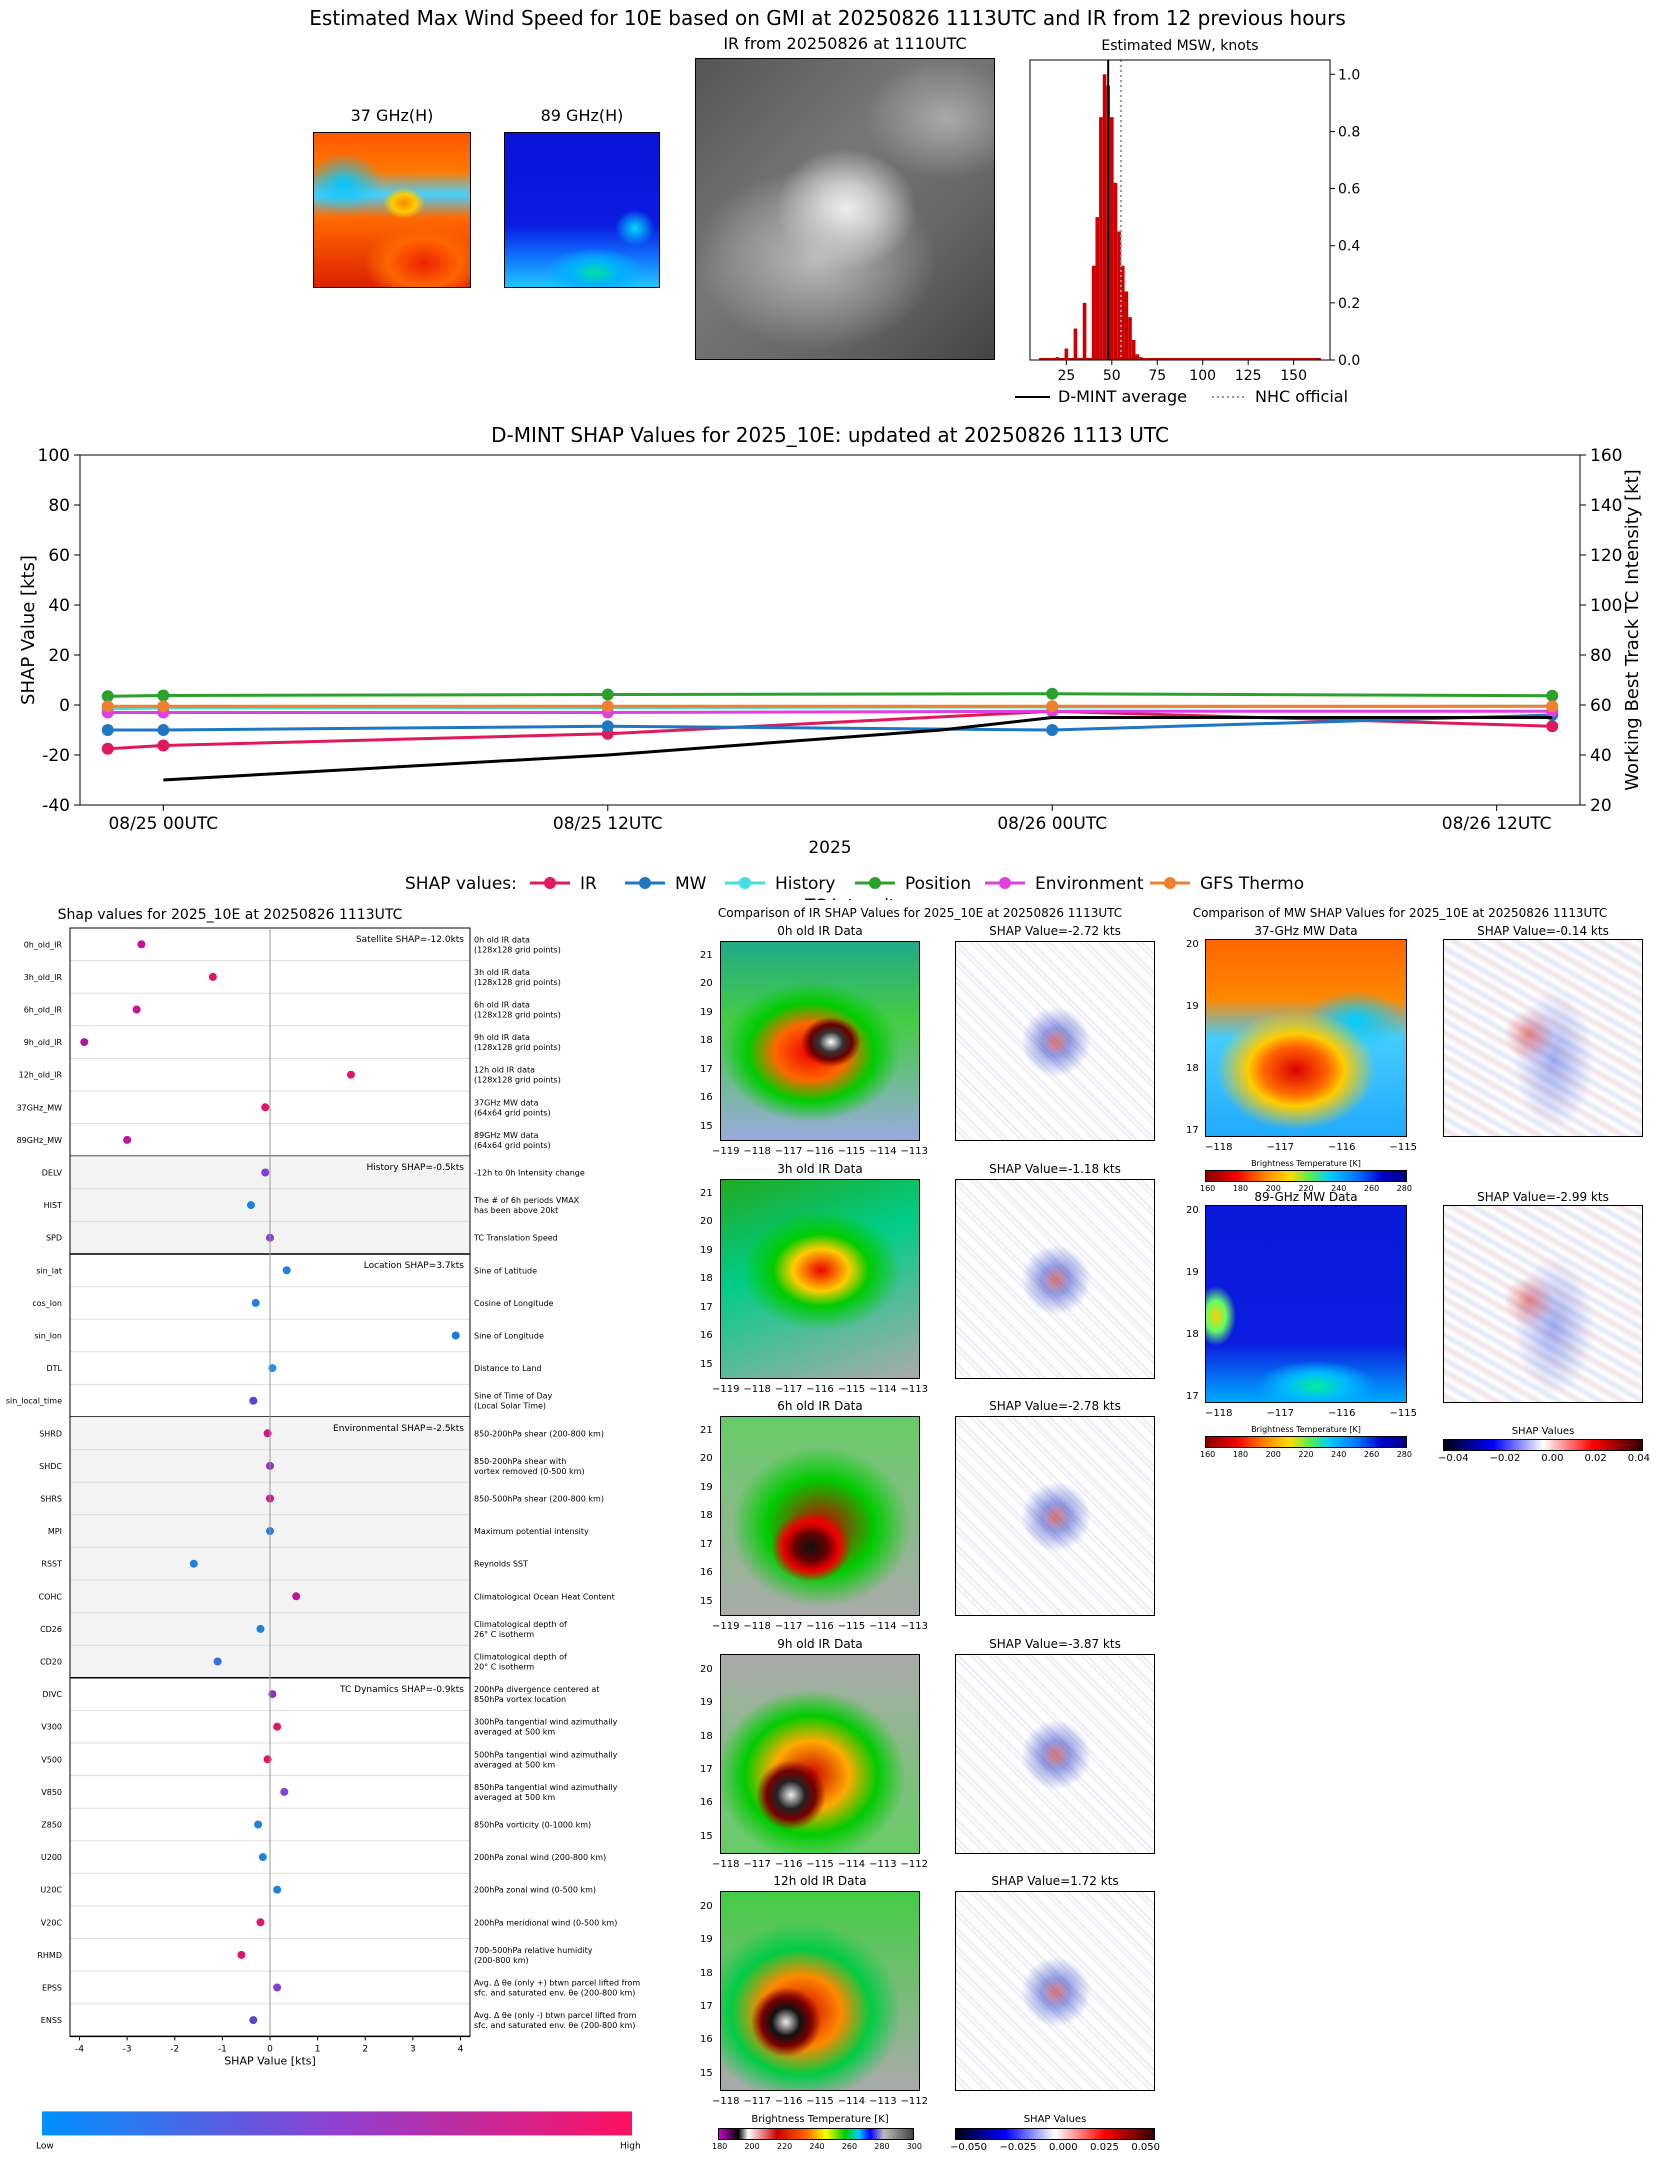 The width and height of the screenshot is (1655, 2158). I want to click on feature-name: 9h_old_IR, so click(43, 1042).